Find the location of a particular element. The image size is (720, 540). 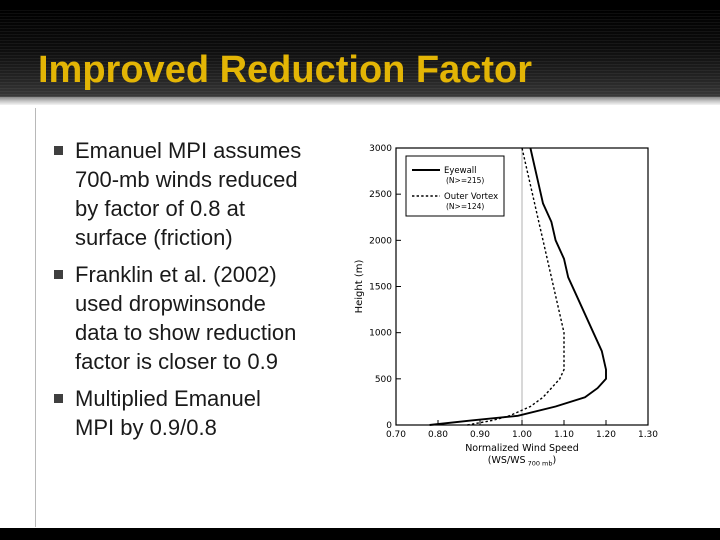

svg-text: 1.20 is located at coordinates (606, 435).